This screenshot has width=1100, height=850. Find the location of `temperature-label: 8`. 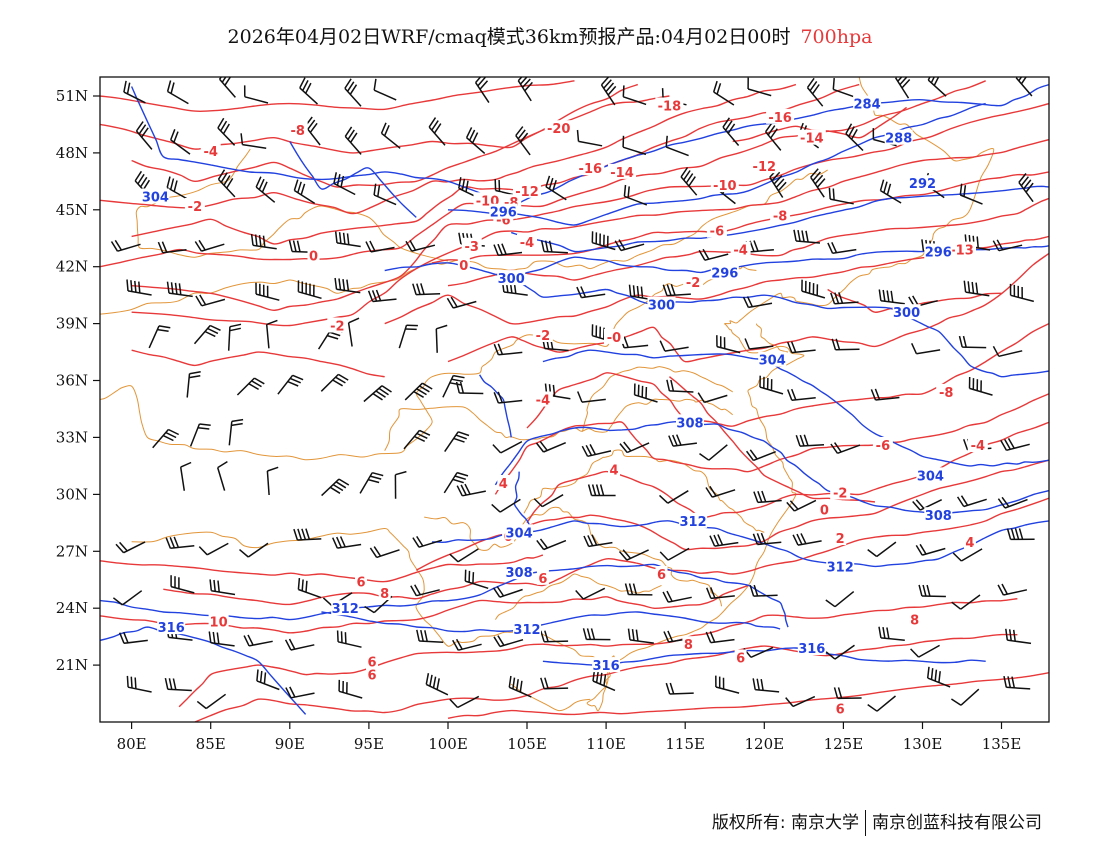

temperature-label: 8 is located at coordinates (384, 594).